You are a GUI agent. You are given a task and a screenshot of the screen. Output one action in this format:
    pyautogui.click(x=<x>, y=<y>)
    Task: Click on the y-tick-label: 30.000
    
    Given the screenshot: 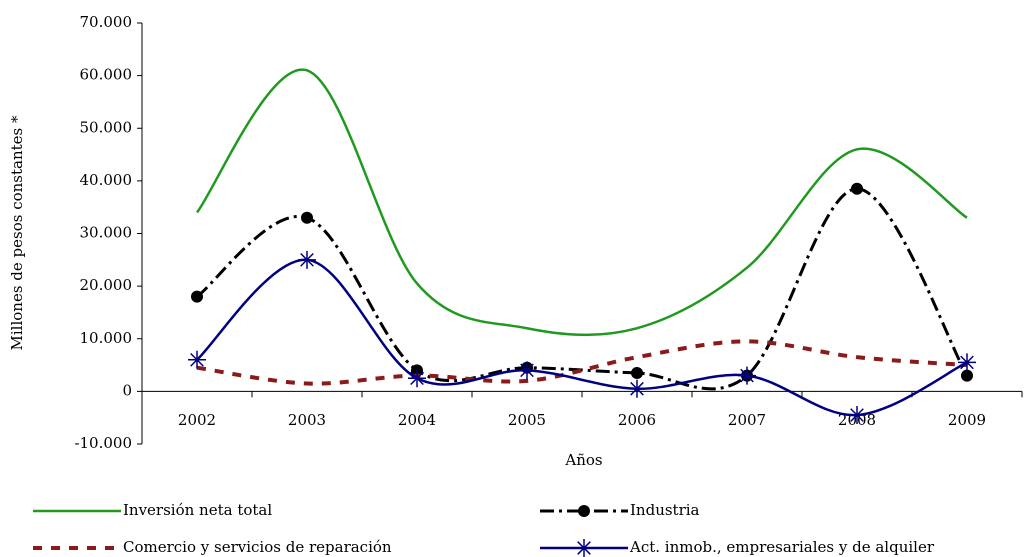 What is the action you would take?
    pyautogui.click(x=106, y=233)
    